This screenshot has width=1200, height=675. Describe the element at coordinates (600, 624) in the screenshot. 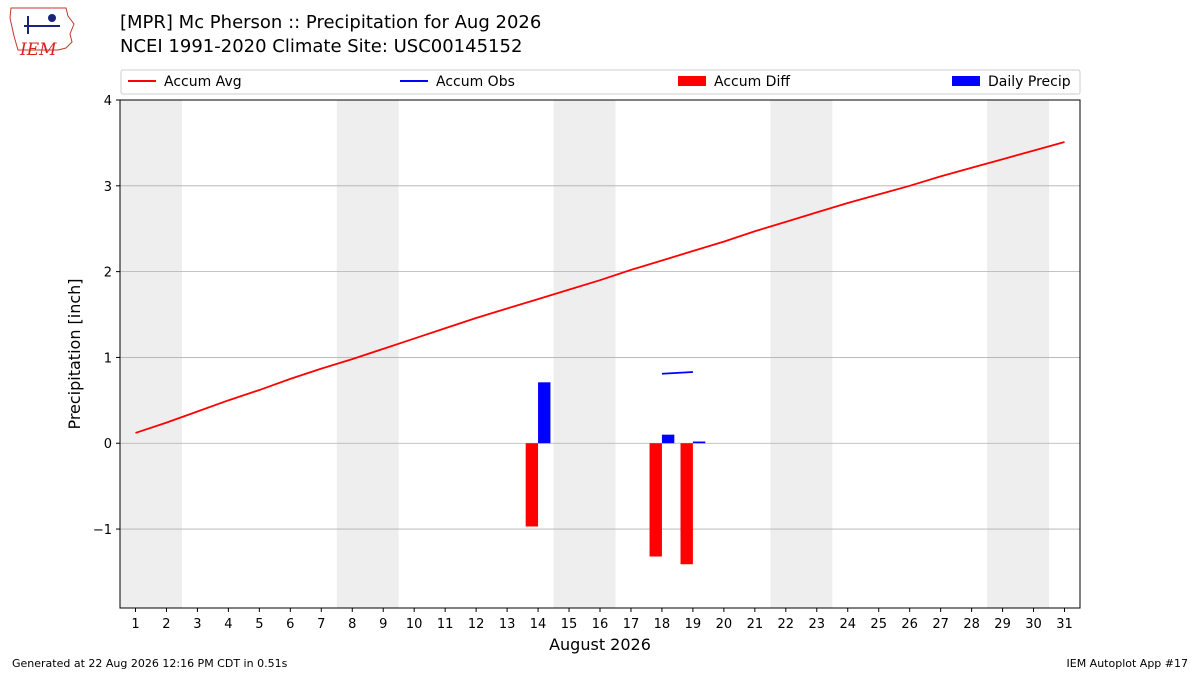

I see `x-tick-label: 16` at that location.